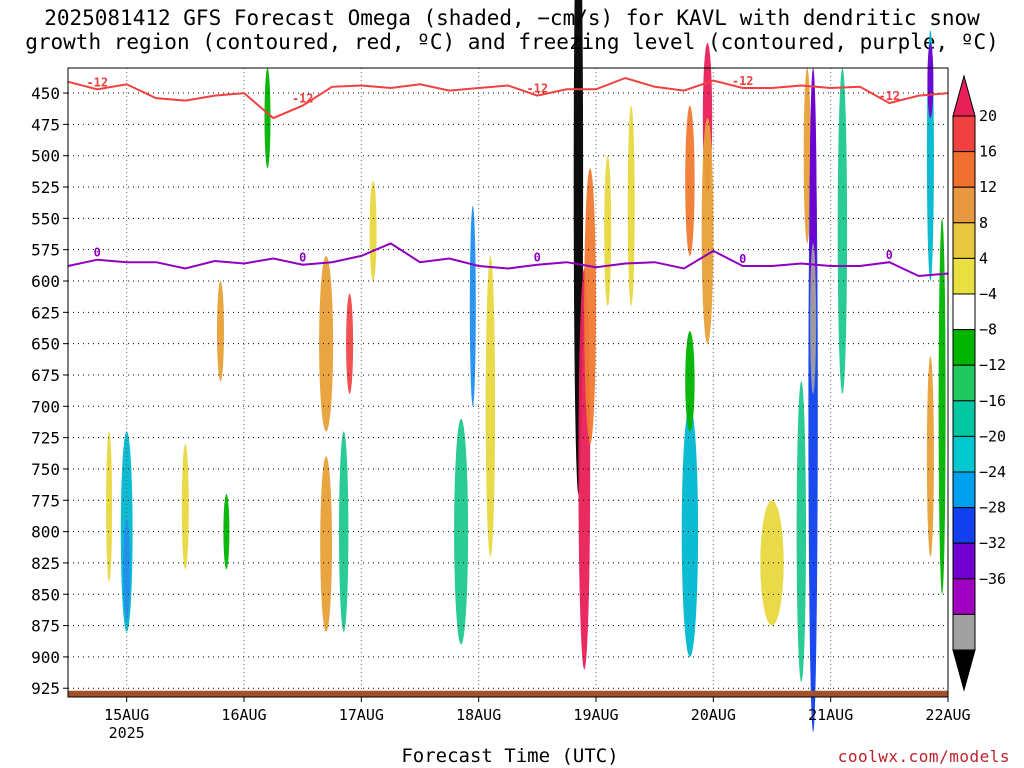  I want to click on y-tick-label: 600, so click(45, 281).